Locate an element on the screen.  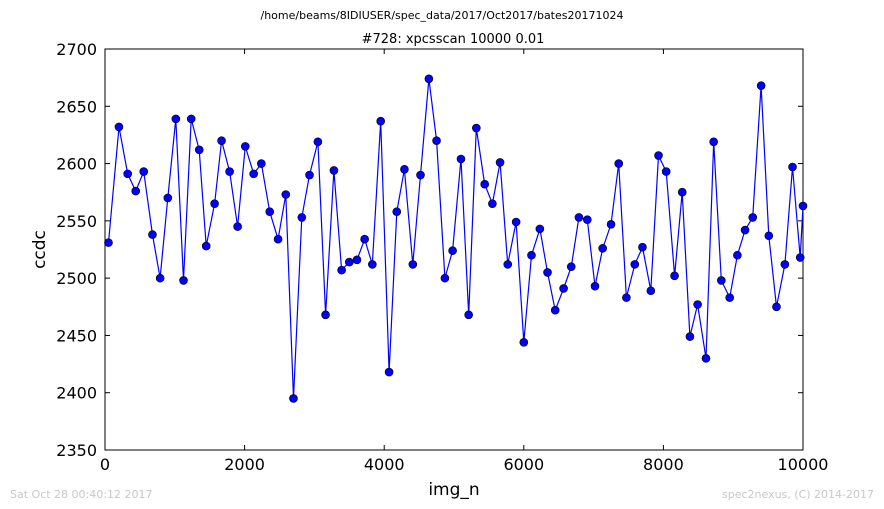
y-tick-label: 2550 is located at coordinates (76, 221).